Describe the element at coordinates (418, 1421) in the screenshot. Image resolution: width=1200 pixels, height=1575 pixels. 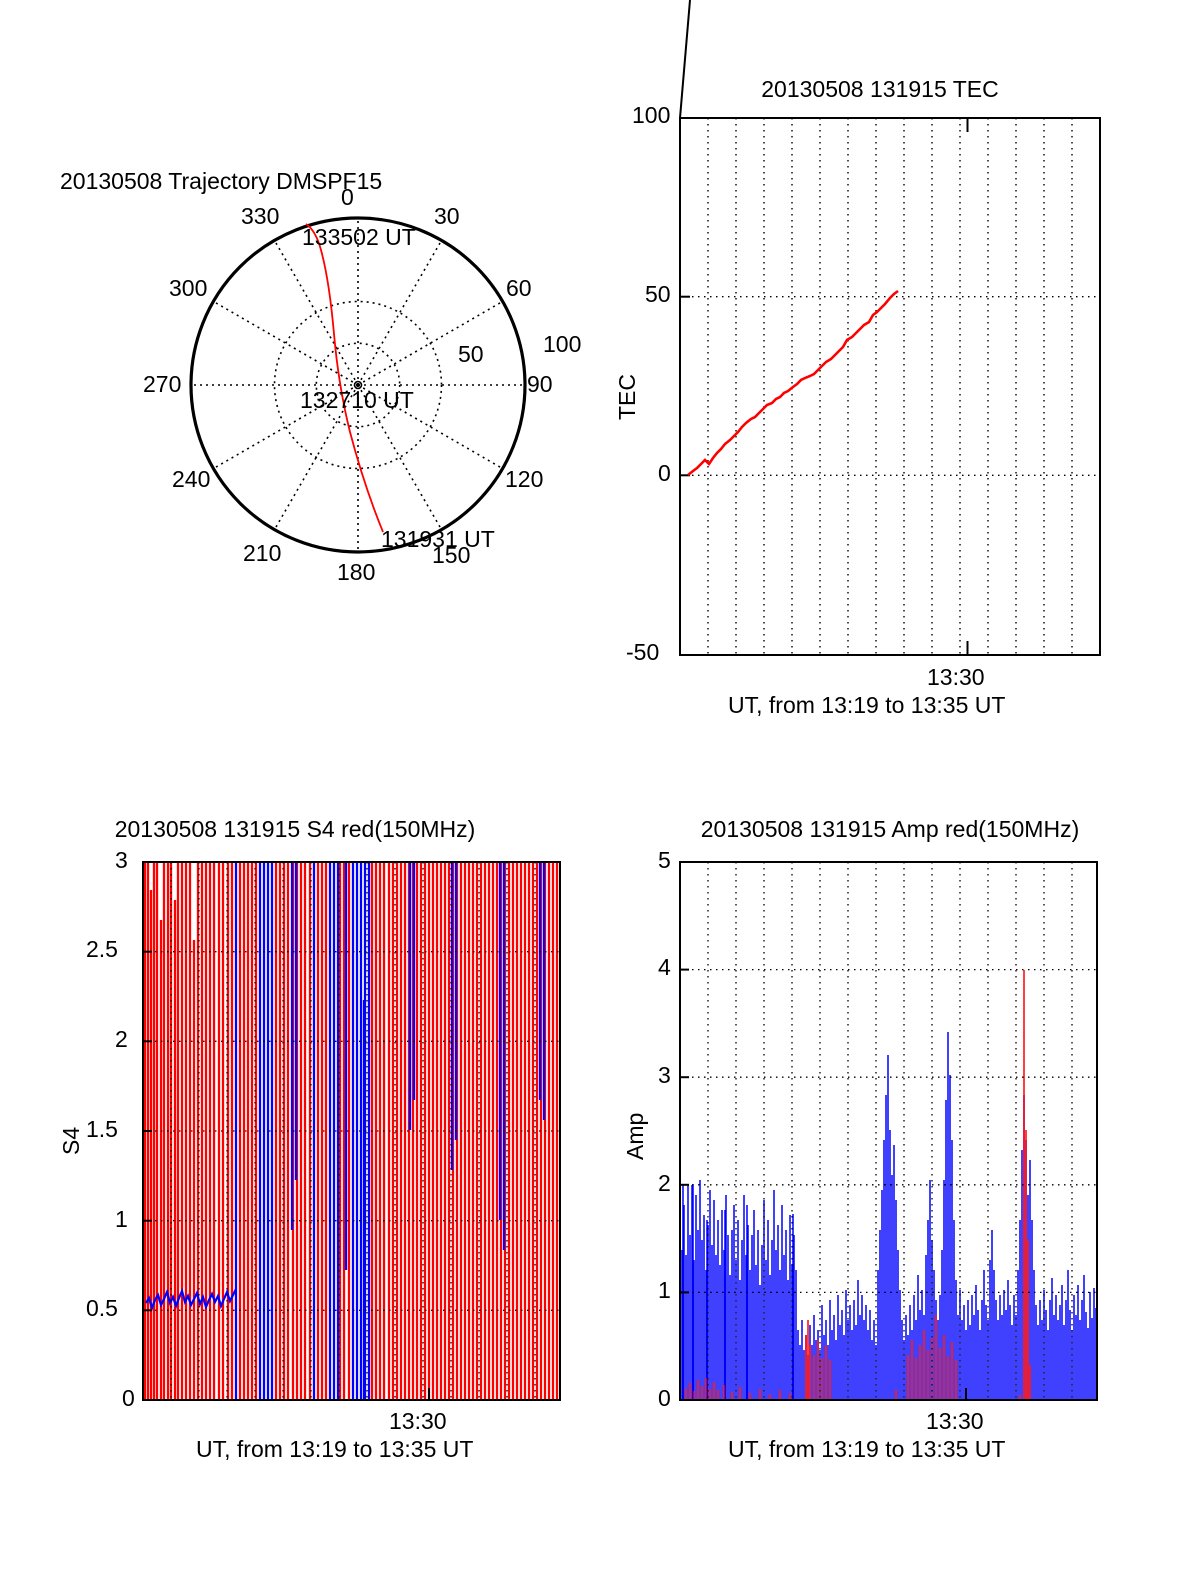
I see `s4-xtick-1330: 13:30` at that location.